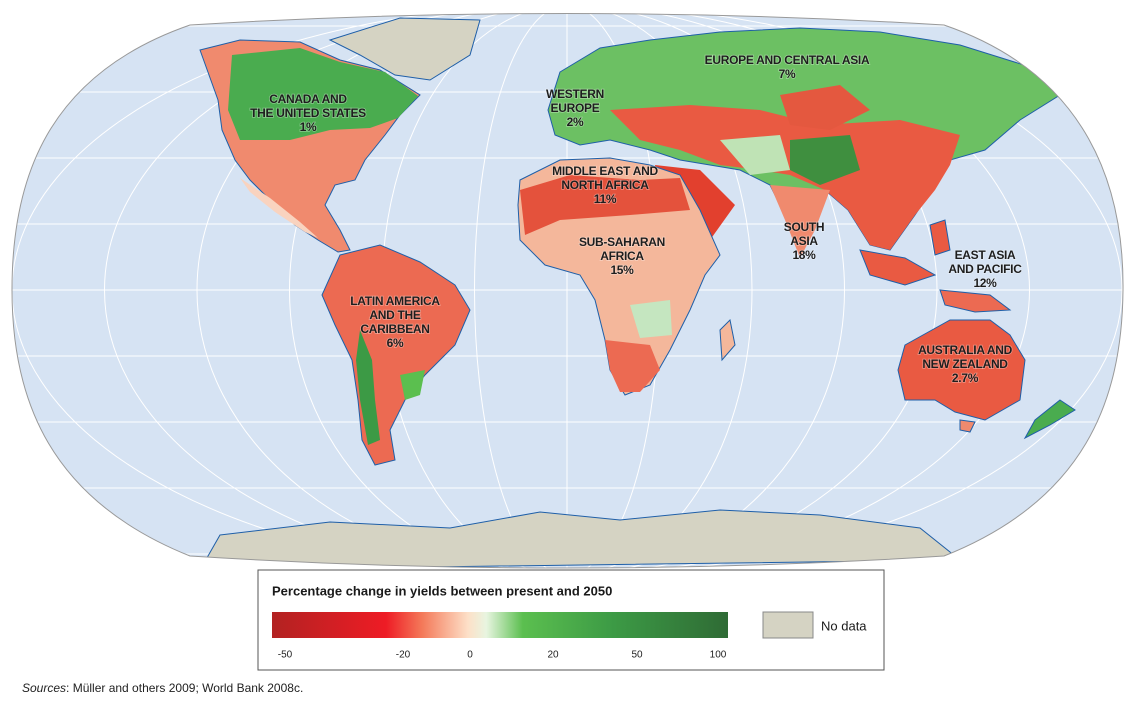 This screenshot has width=1135, height=705. Describe the element at coordinates (279, 208) in the screenshot. I see `mexico` at that location.